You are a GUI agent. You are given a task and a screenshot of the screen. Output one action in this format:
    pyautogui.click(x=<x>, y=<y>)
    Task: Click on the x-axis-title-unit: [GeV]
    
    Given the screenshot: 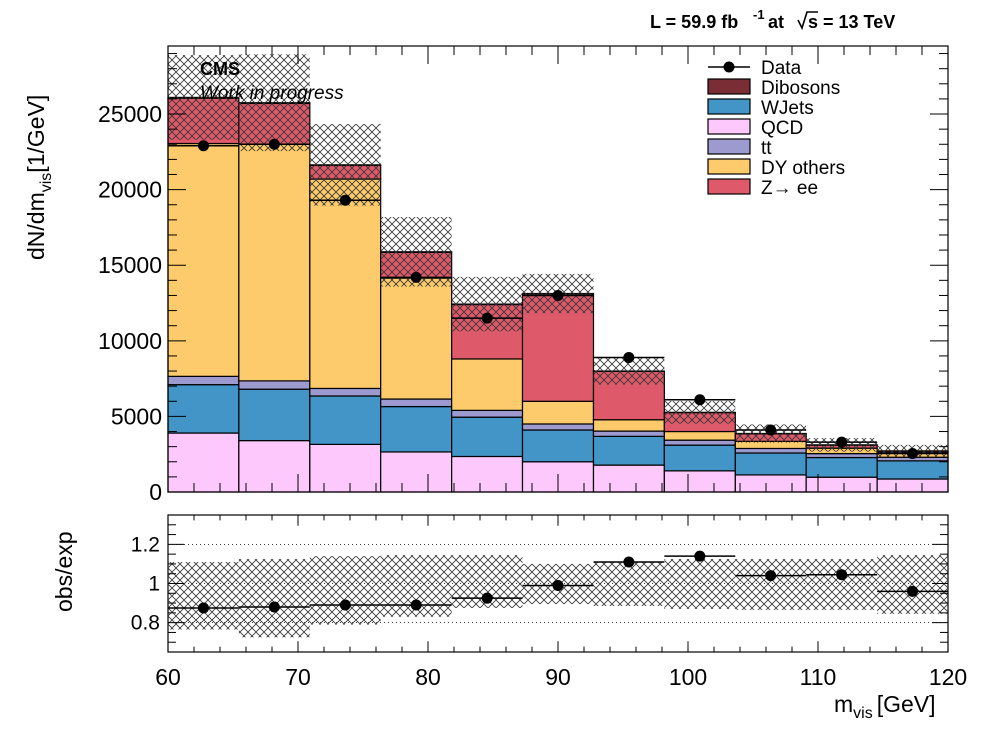 What is the action you would take?
    pyautogui.click(x=906, y=704)
    